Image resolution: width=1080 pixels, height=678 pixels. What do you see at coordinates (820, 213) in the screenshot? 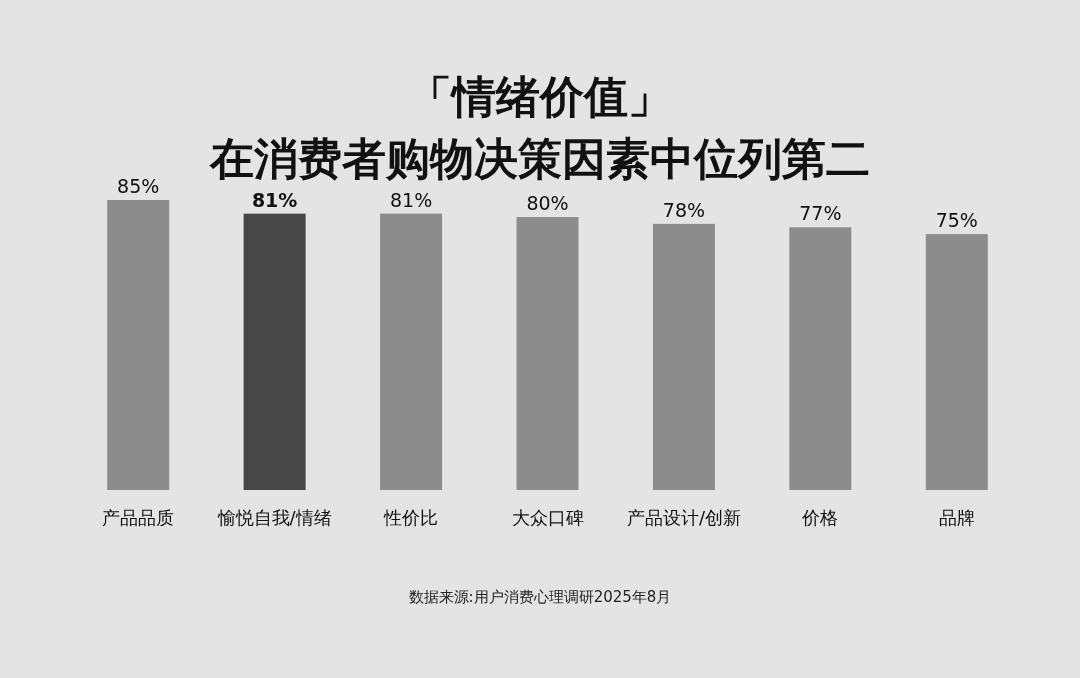
I see `data-label: 77%` at bounding box center [820, 213].